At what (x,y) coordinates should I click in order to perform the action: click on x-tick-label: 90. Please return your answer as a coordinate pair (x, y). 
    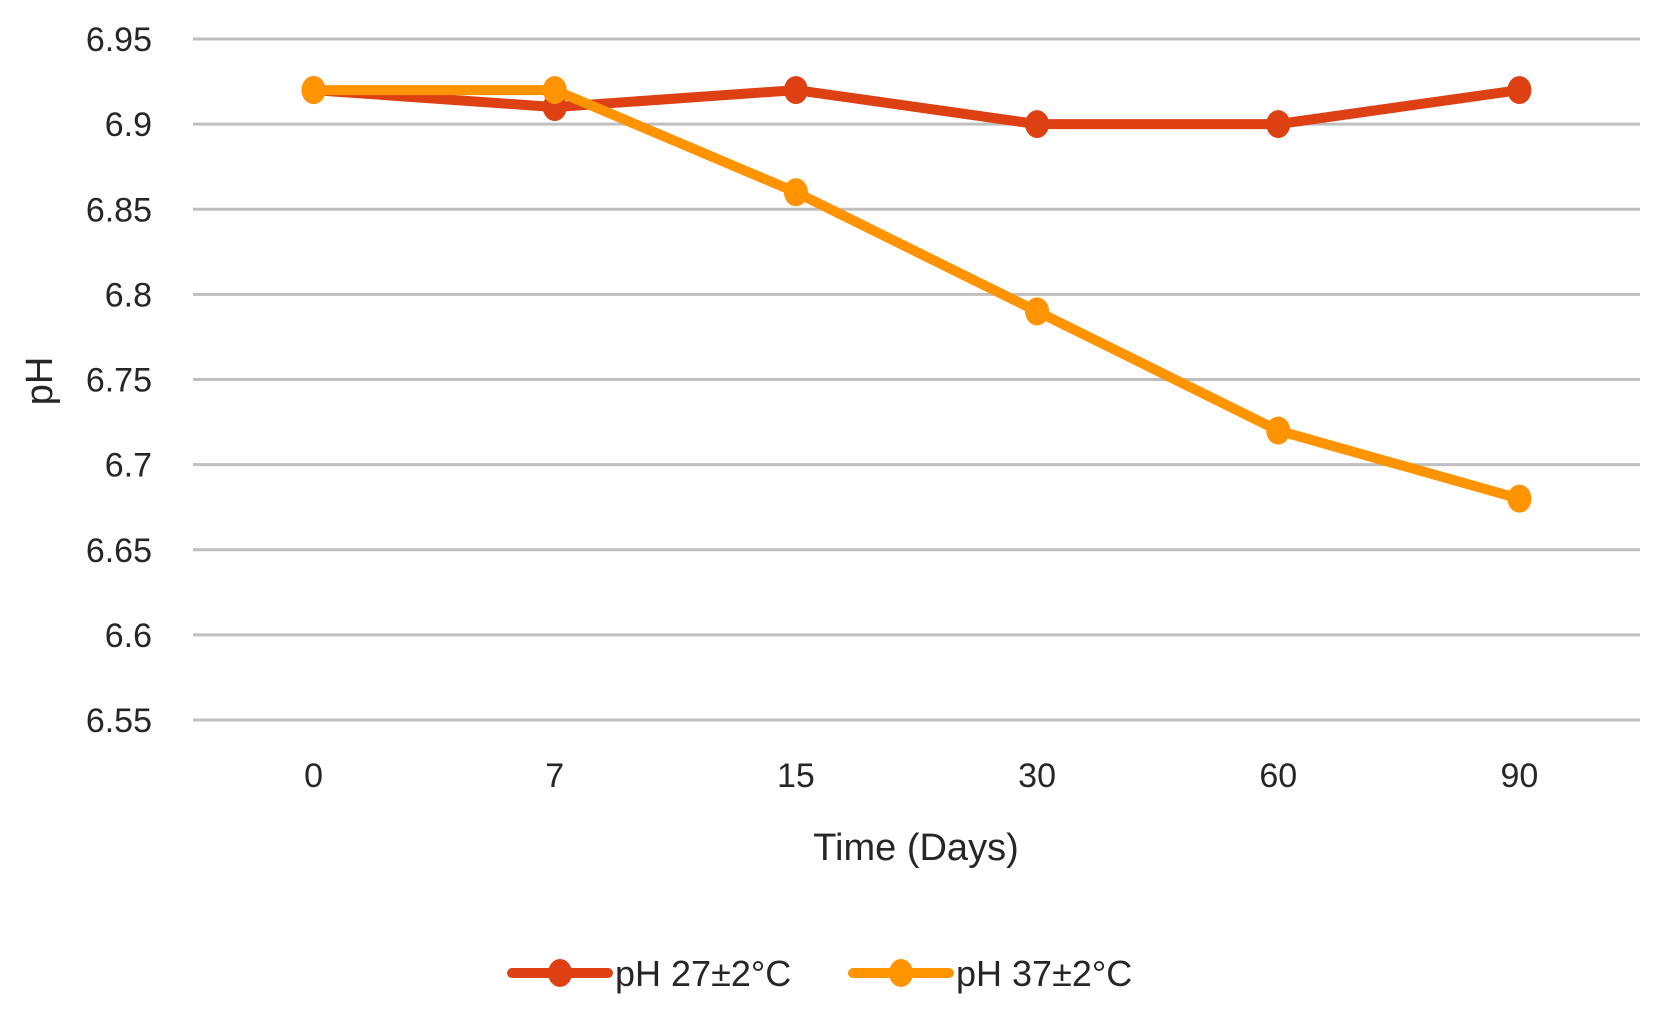
    Looking at the image, I should click on (1520, 776).